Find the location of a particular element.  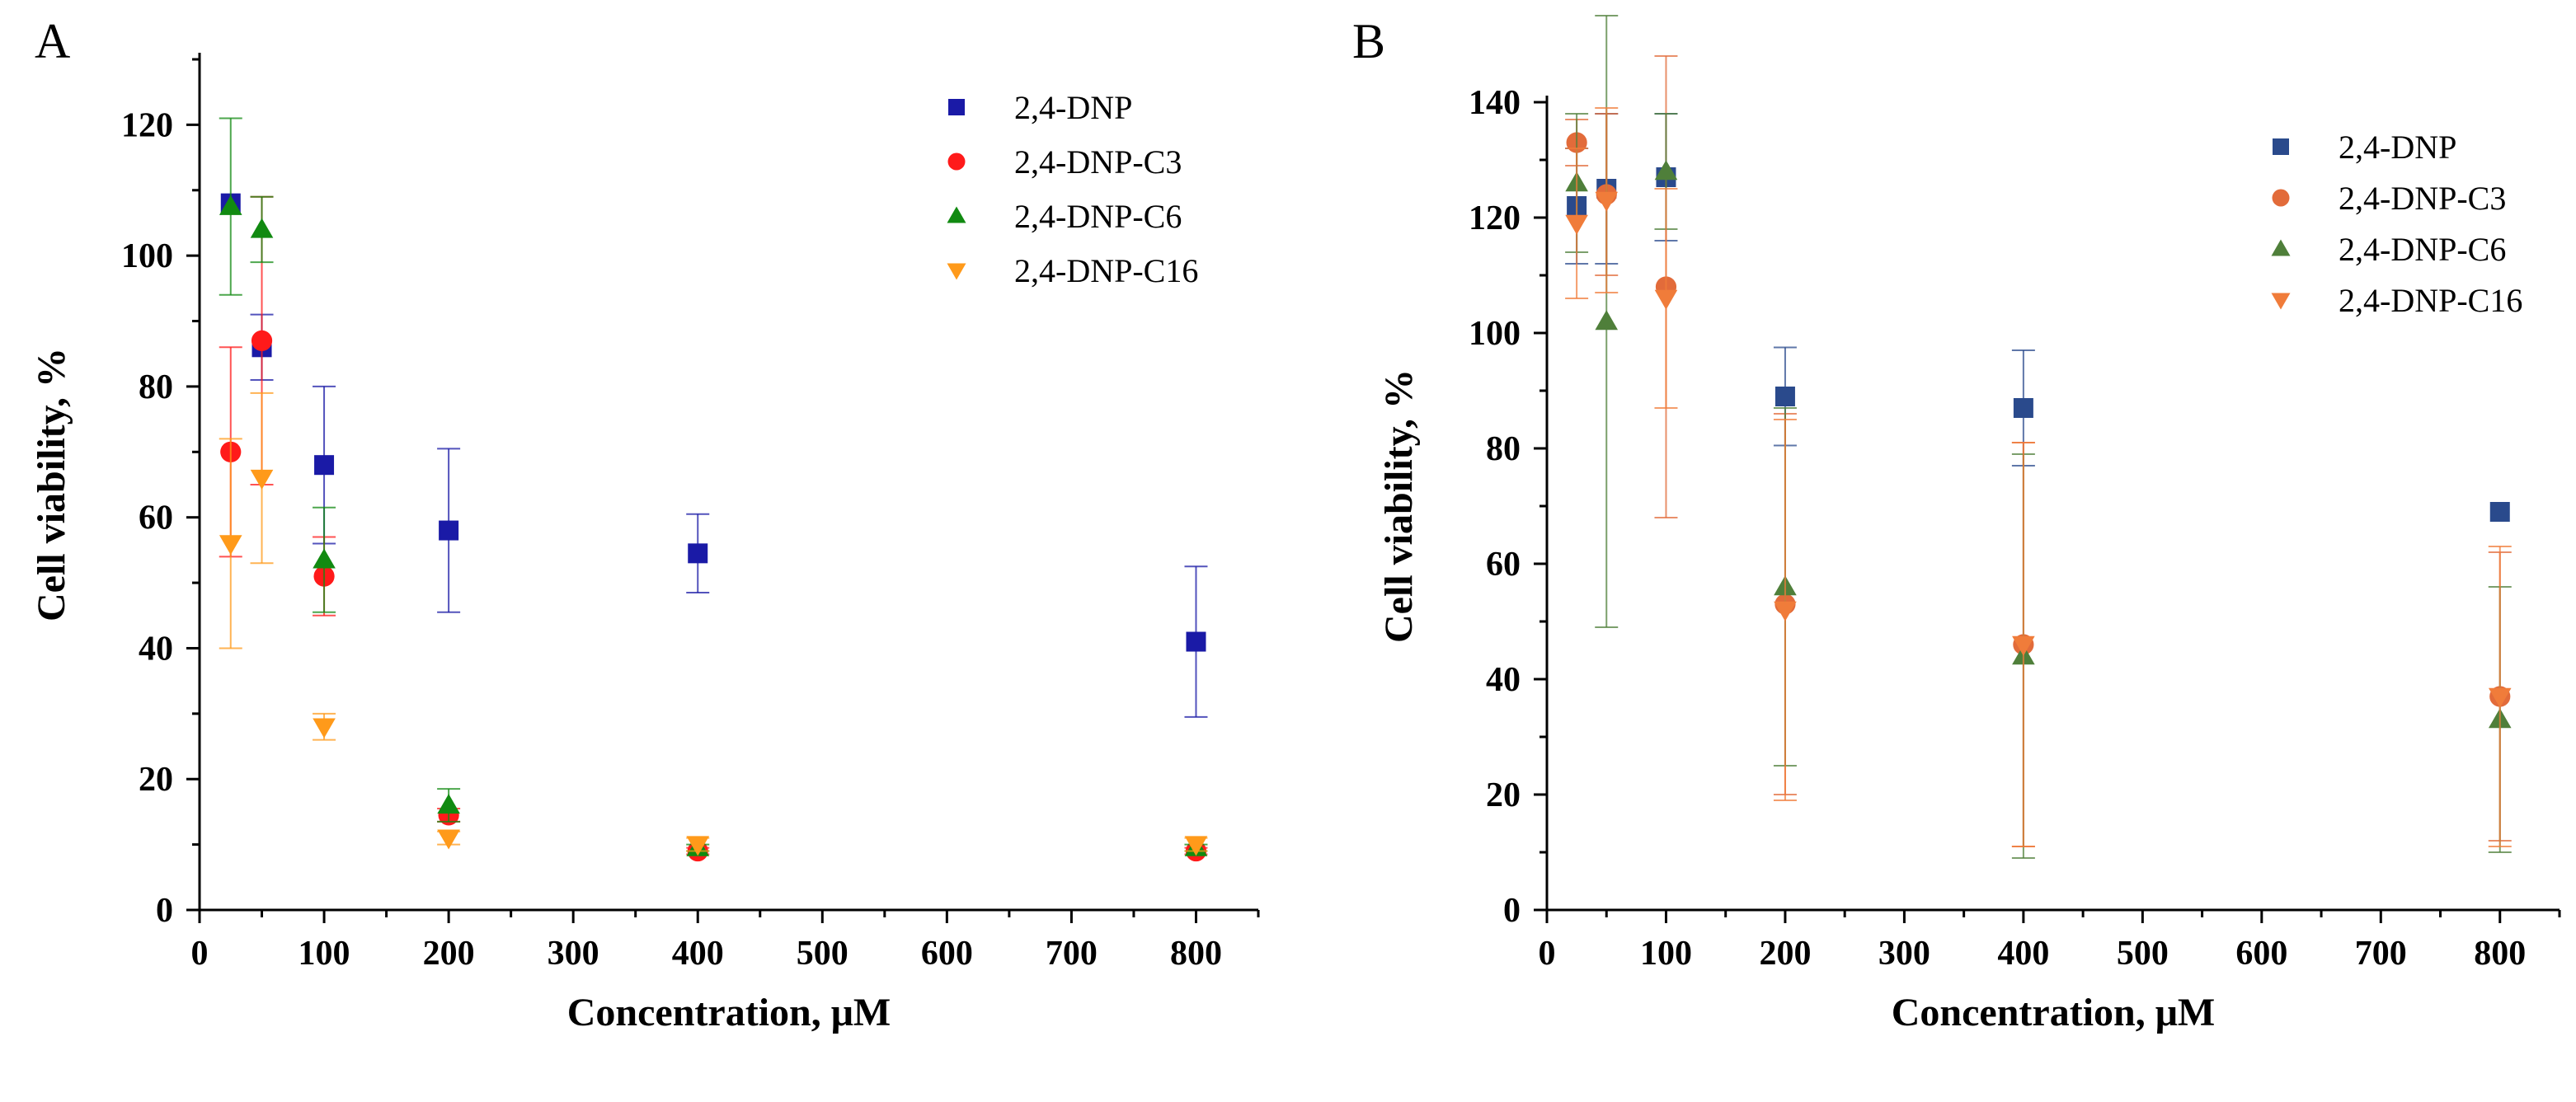

panel-label: A is located at coordinates (52, 41).